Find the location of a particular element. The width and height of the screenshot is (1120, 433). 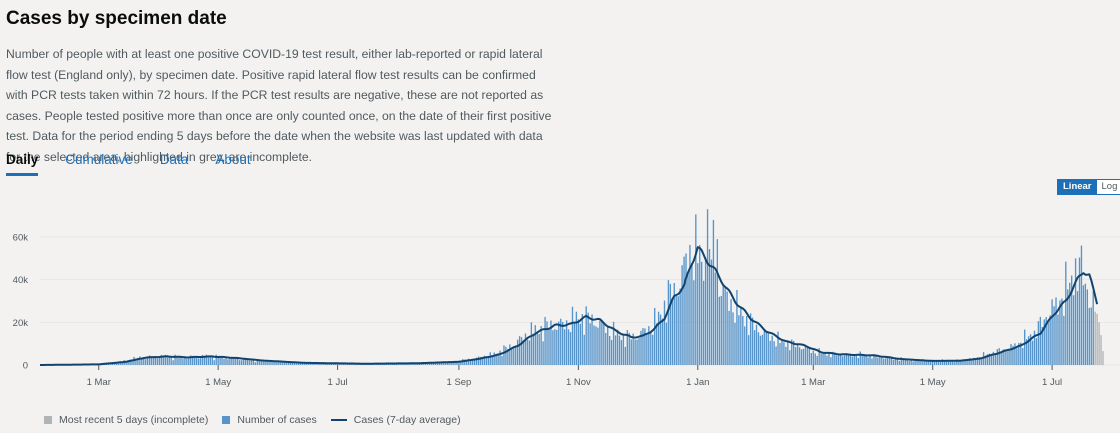

linear-scale-button: Linear is located at coordinates (1077, 187).